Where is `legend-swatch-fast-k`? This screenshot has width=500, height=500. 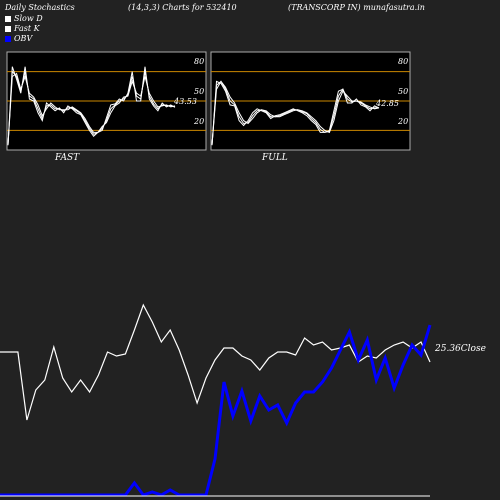
legend-swatch-fast-k is located at coordinates (8, 28).